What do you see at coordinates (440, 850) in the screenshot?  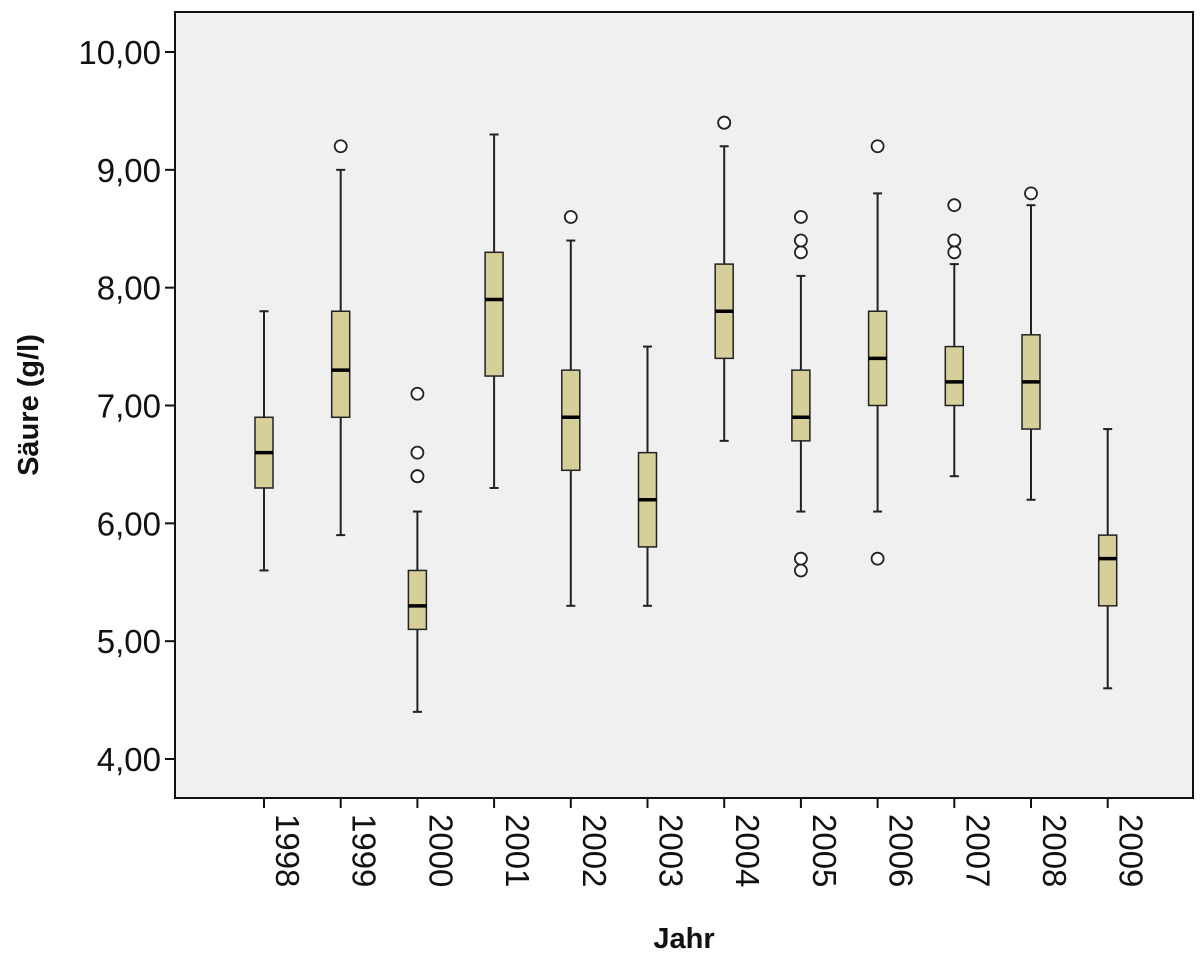 I see `x-tick-label-2000: 2000` at bounding box center [440, 850].